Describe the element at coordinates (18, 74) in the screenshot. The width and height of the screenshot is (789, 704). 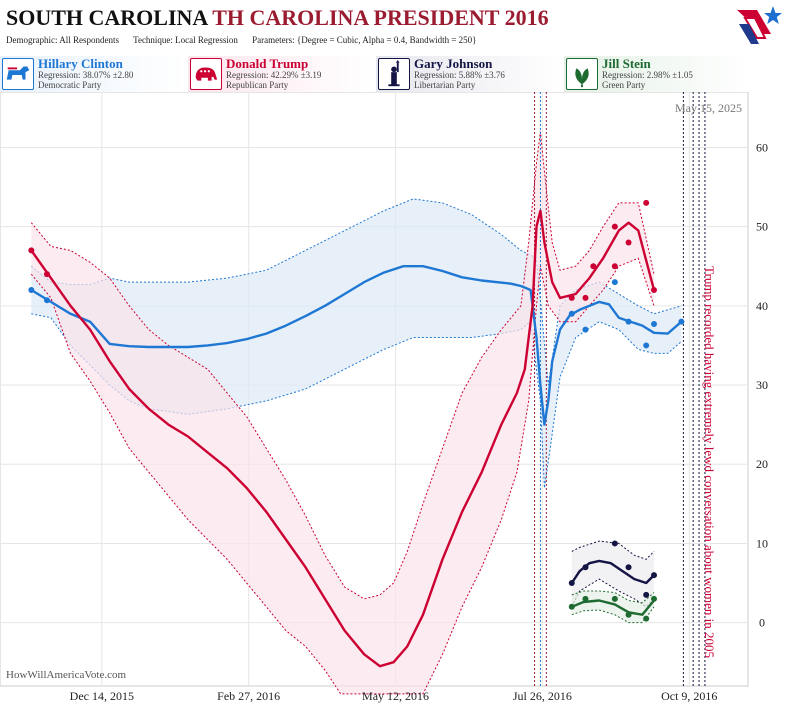
I see `donkey-icon` at that location.